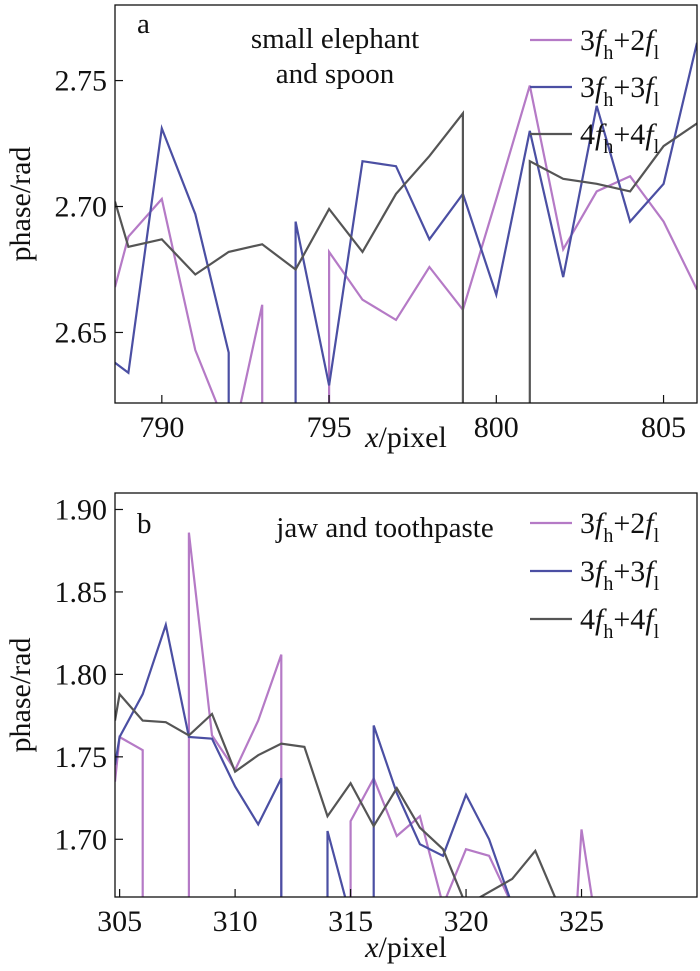 The image size is (700, 971). Describe the element at coordinates (161, 427) in the screenshot. I see `x-tick-label: 790` at that location.